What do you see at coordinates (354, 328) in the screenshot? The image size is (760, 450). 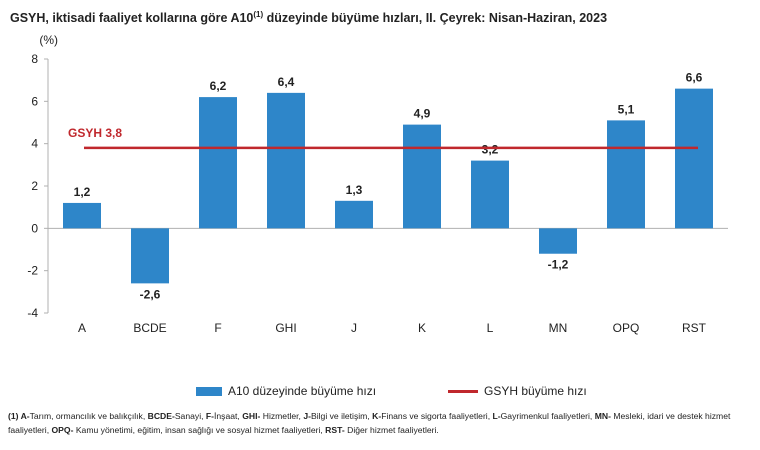 I see `x-tick-label-j: J` at bounding box center [354, 328].